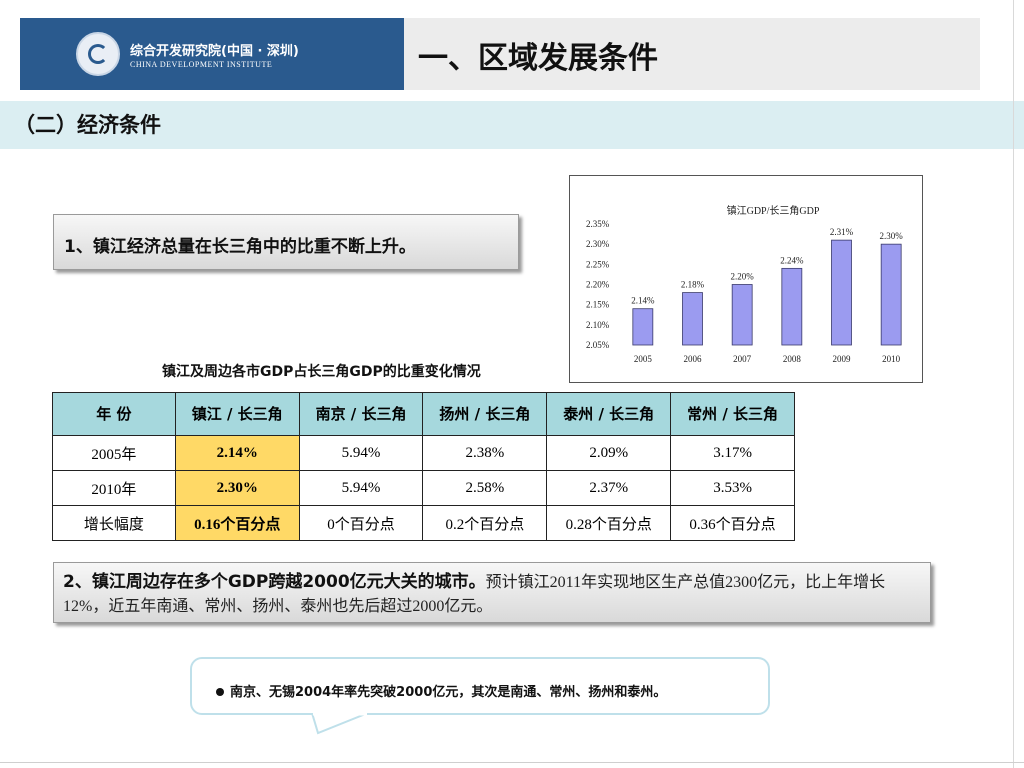 The width and height of the screenshot is (1024, 768). Describe the element at coordinates (1013, 384) in the screenshot. I see `page-right-border` at that location.